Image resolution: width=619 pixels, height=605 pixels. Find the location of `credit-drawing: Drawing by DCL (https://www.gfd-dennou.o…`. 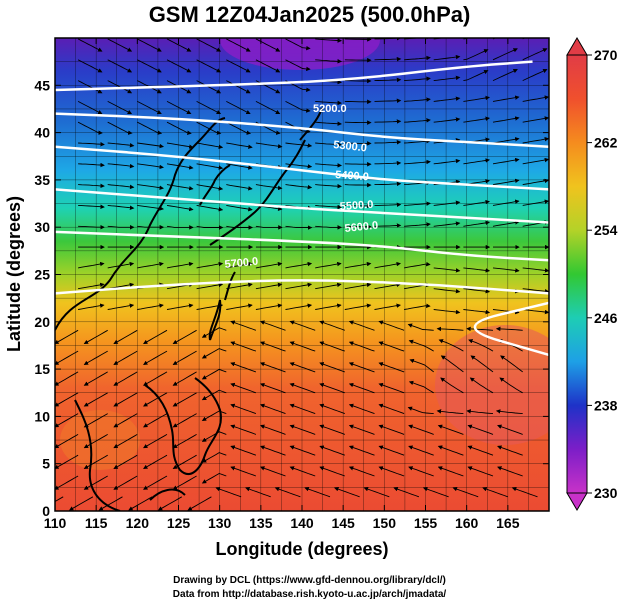

credit-drawing: Drawing by DCL (https://www.gfd-dennou.o… is located at coordinates (309, 580).